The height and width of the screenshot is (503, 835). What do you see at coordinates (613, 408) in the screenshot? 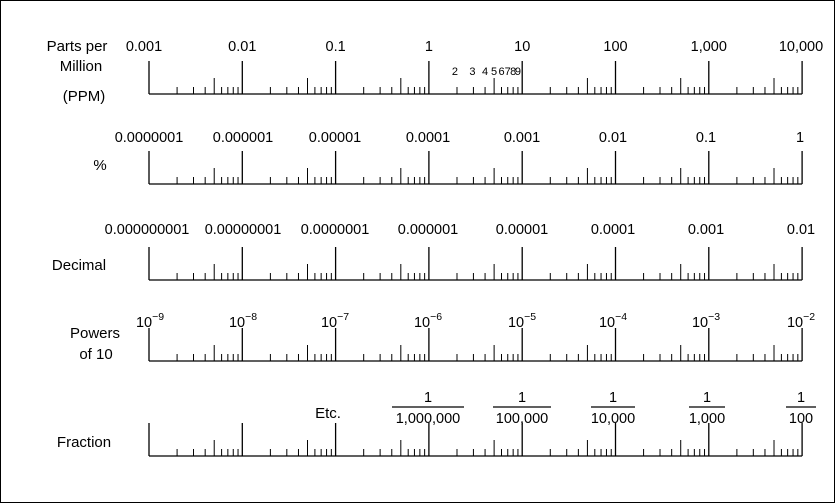
I see `fraction-tick-label: 1 10,000` at bounding box center [613, 408].